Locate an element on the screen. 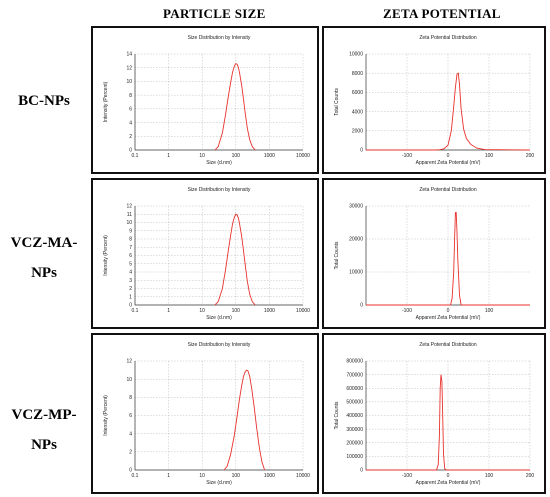 The image size is (550, 497). y-tick-label: 8000 is located at coordinates (357, 74).